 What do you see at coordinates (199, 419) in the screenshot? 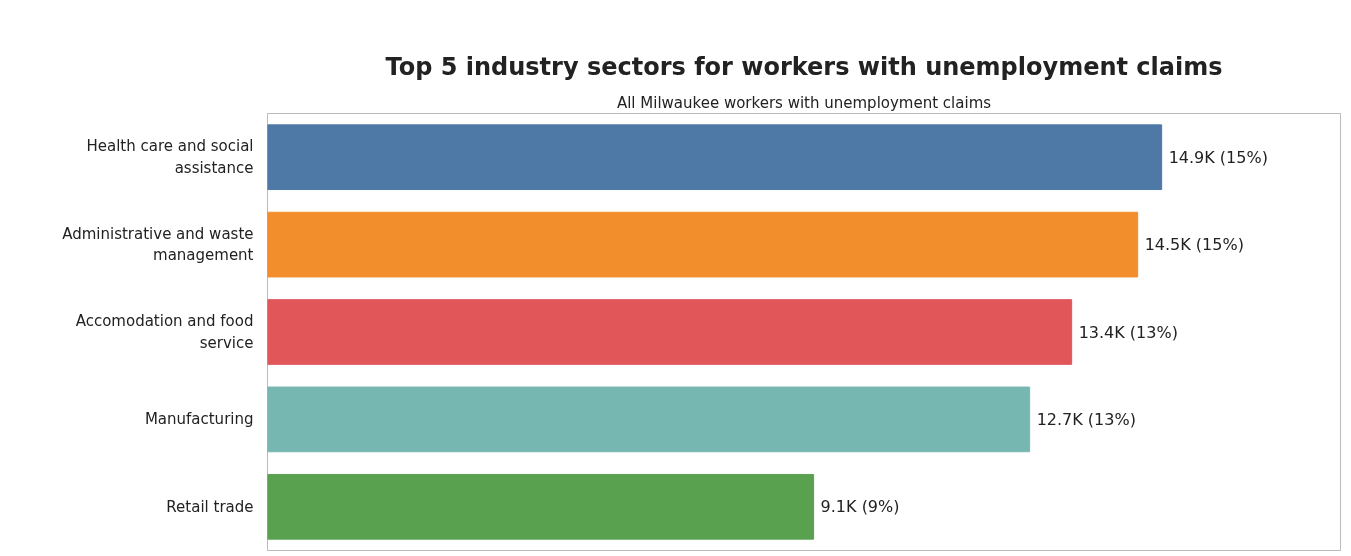
I see `y-tick-label: Manufacturing` at bounding box center [199, 419].